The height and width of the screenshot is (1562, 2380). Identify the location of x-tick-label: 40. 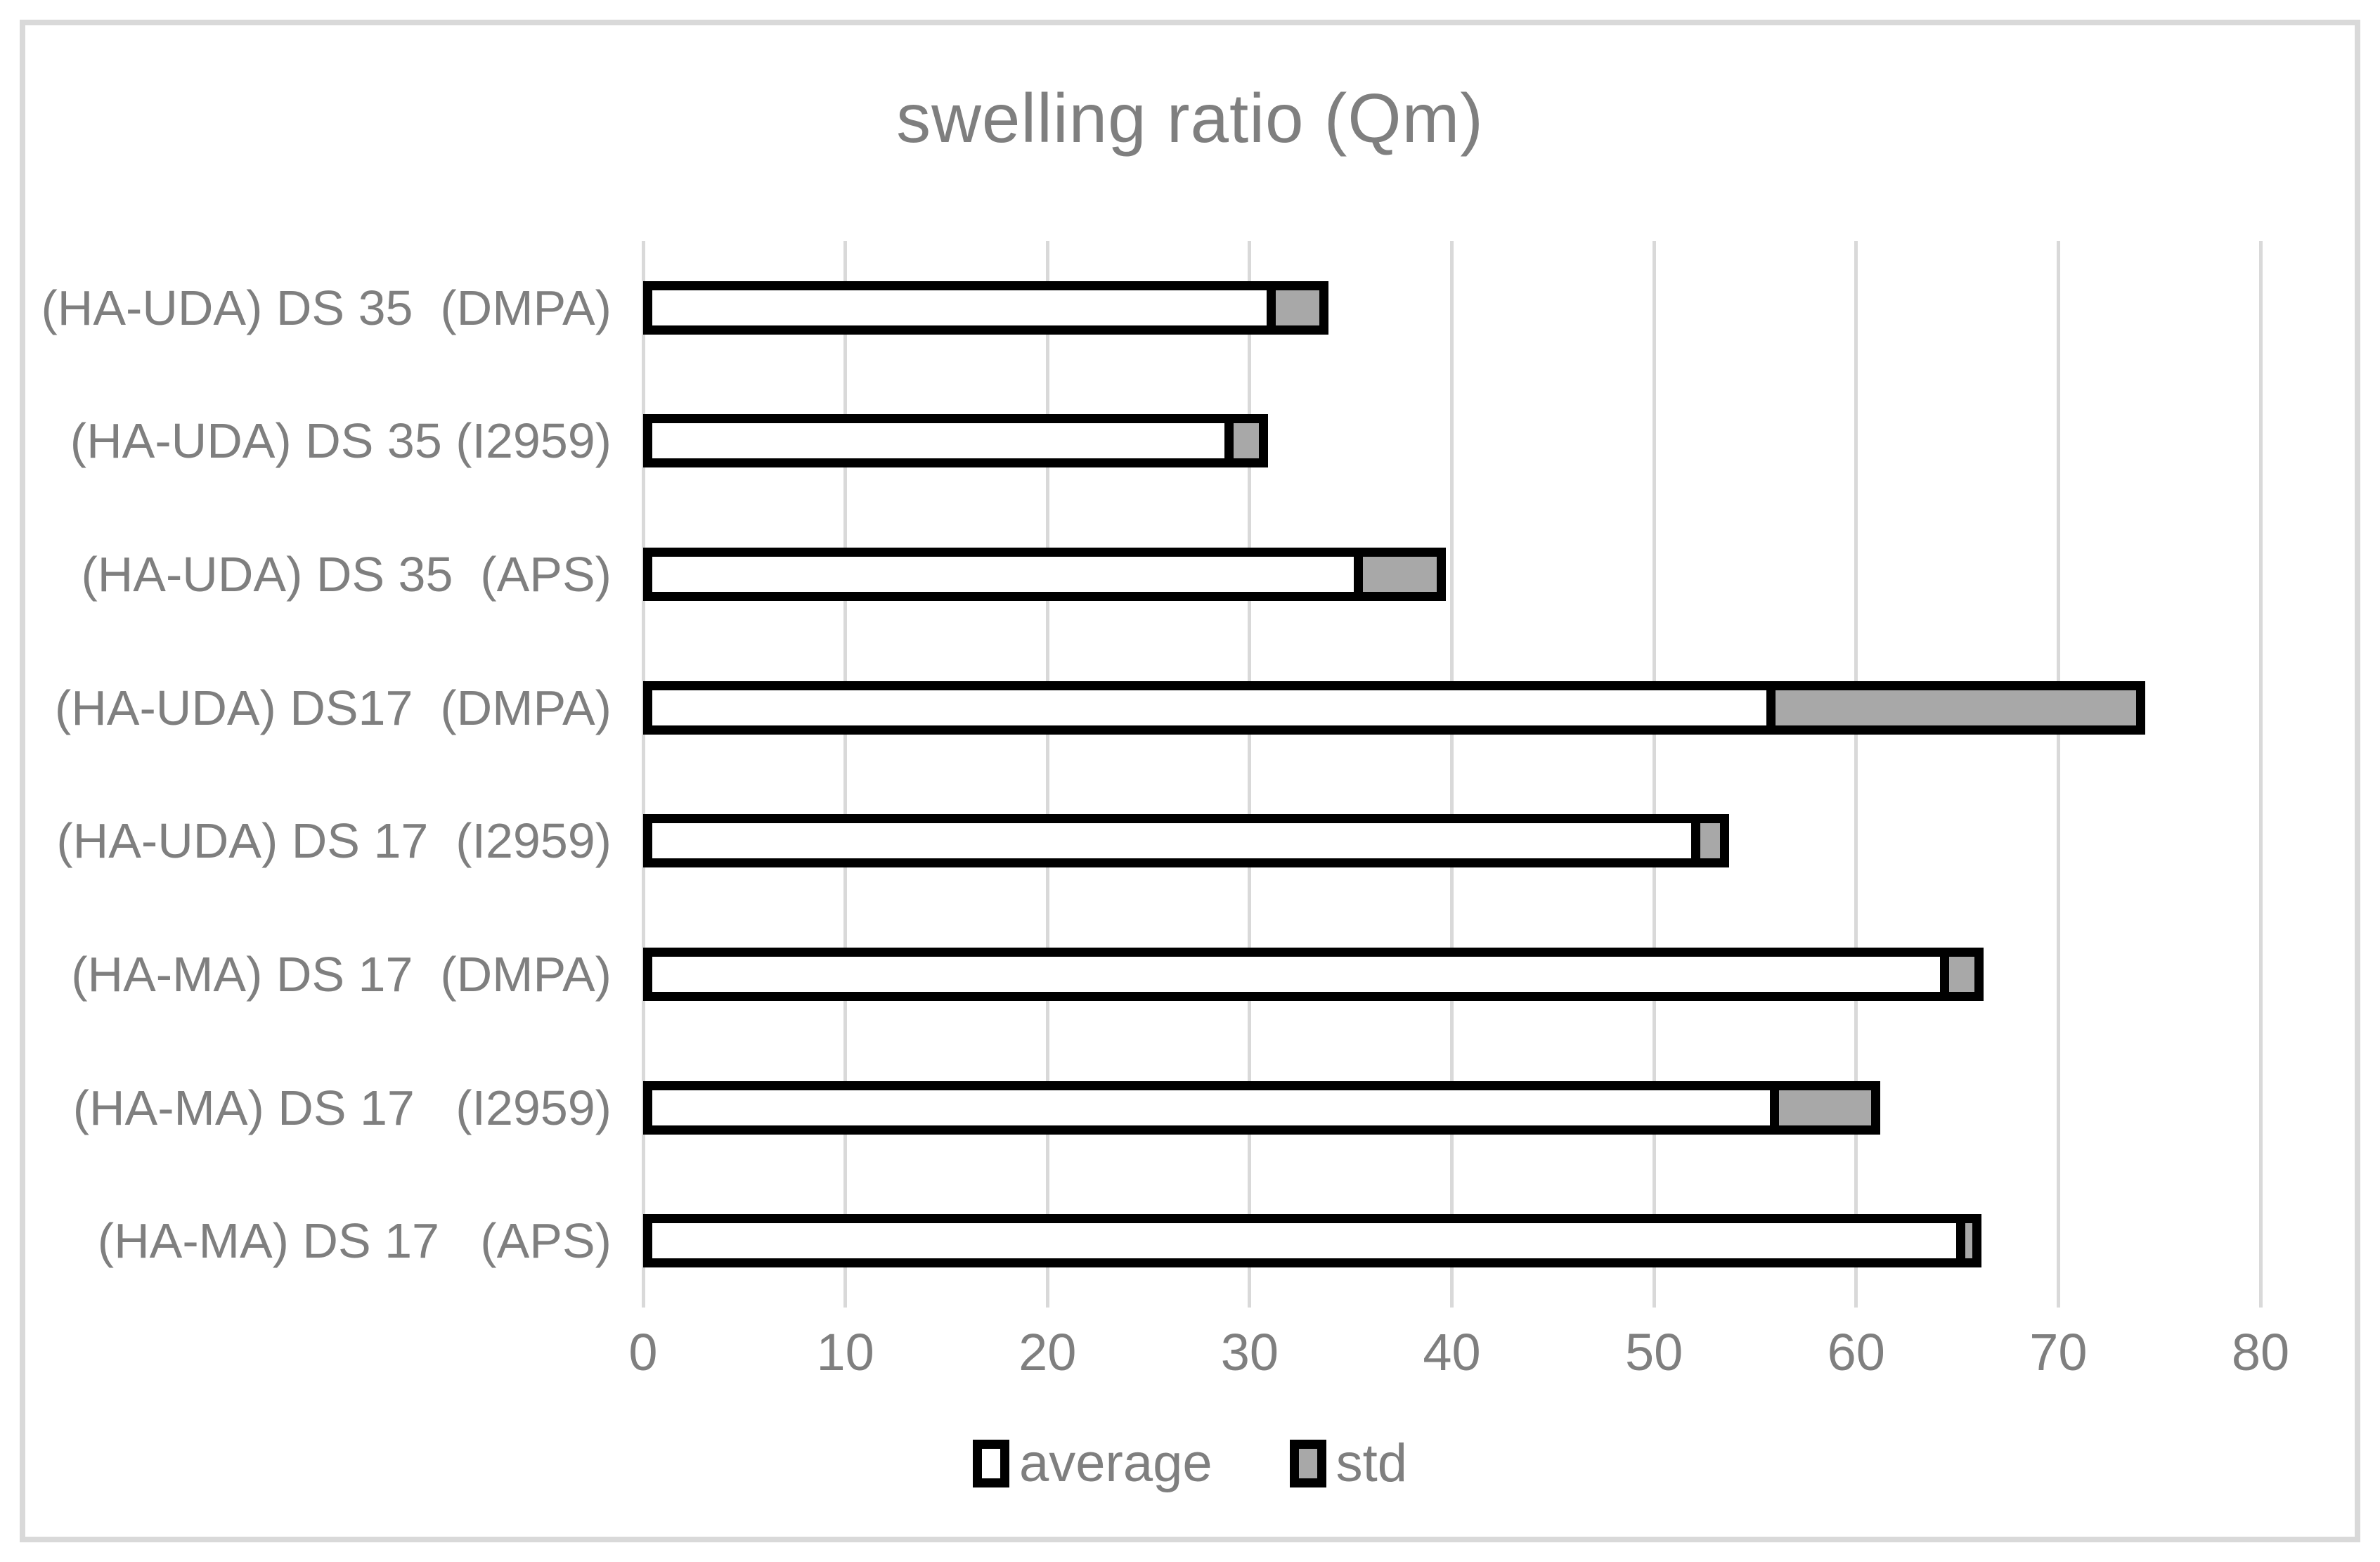
(1452, 1352).